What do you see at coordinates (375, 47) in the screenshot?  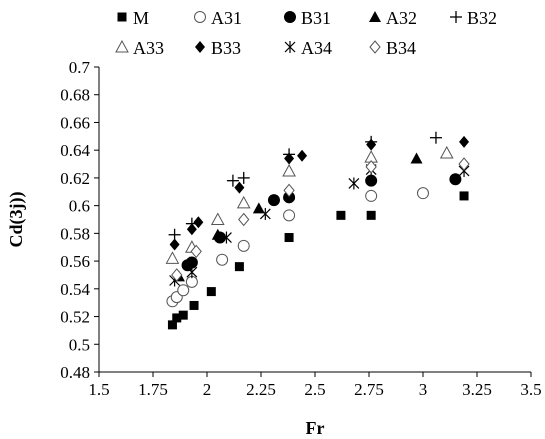 I see `legend-marker-b34` at bounding box center [375, 47].